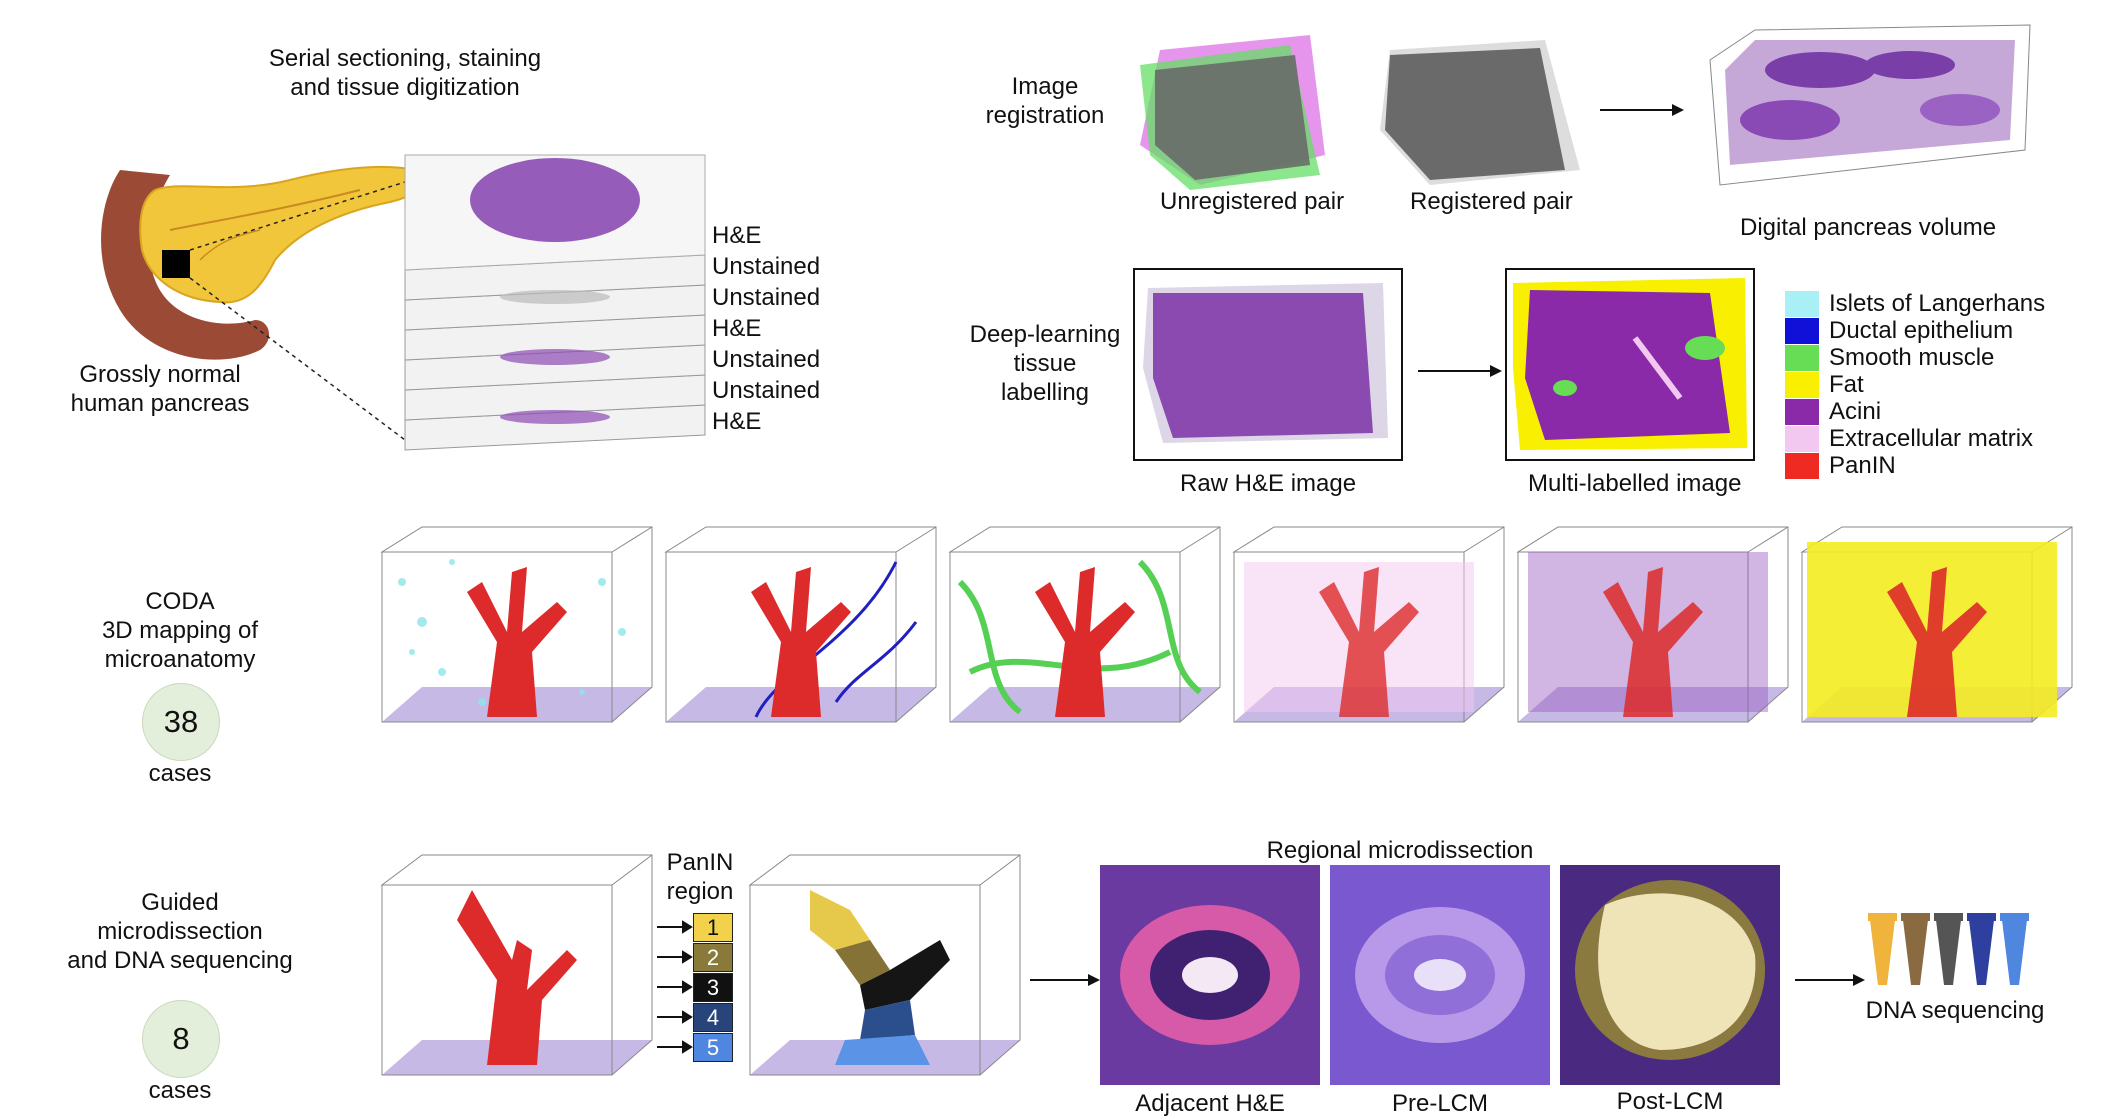 The height and width of the screenshot is (1120, 2122). I want to click on multi-labelled-image, so click(1630, 364).